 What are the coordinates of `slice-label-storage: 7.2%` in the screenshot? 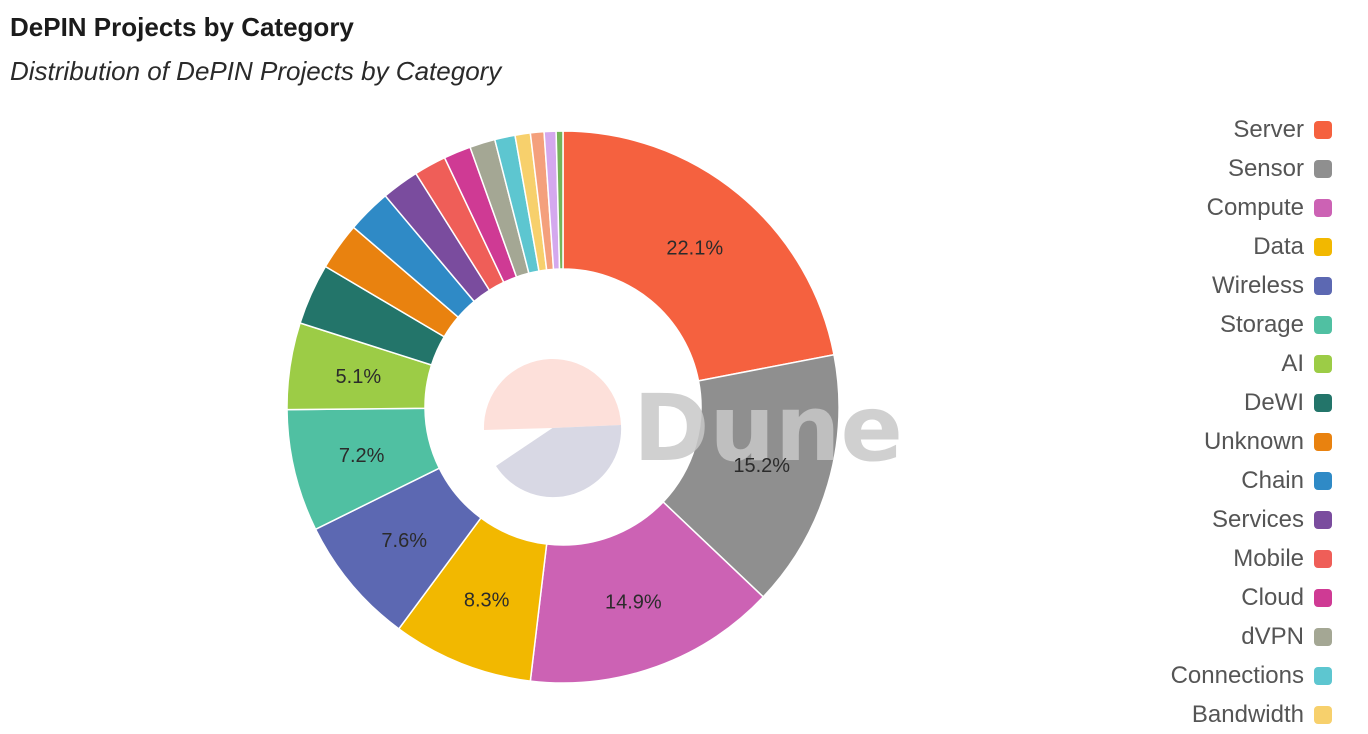 It's located at (362, 456).